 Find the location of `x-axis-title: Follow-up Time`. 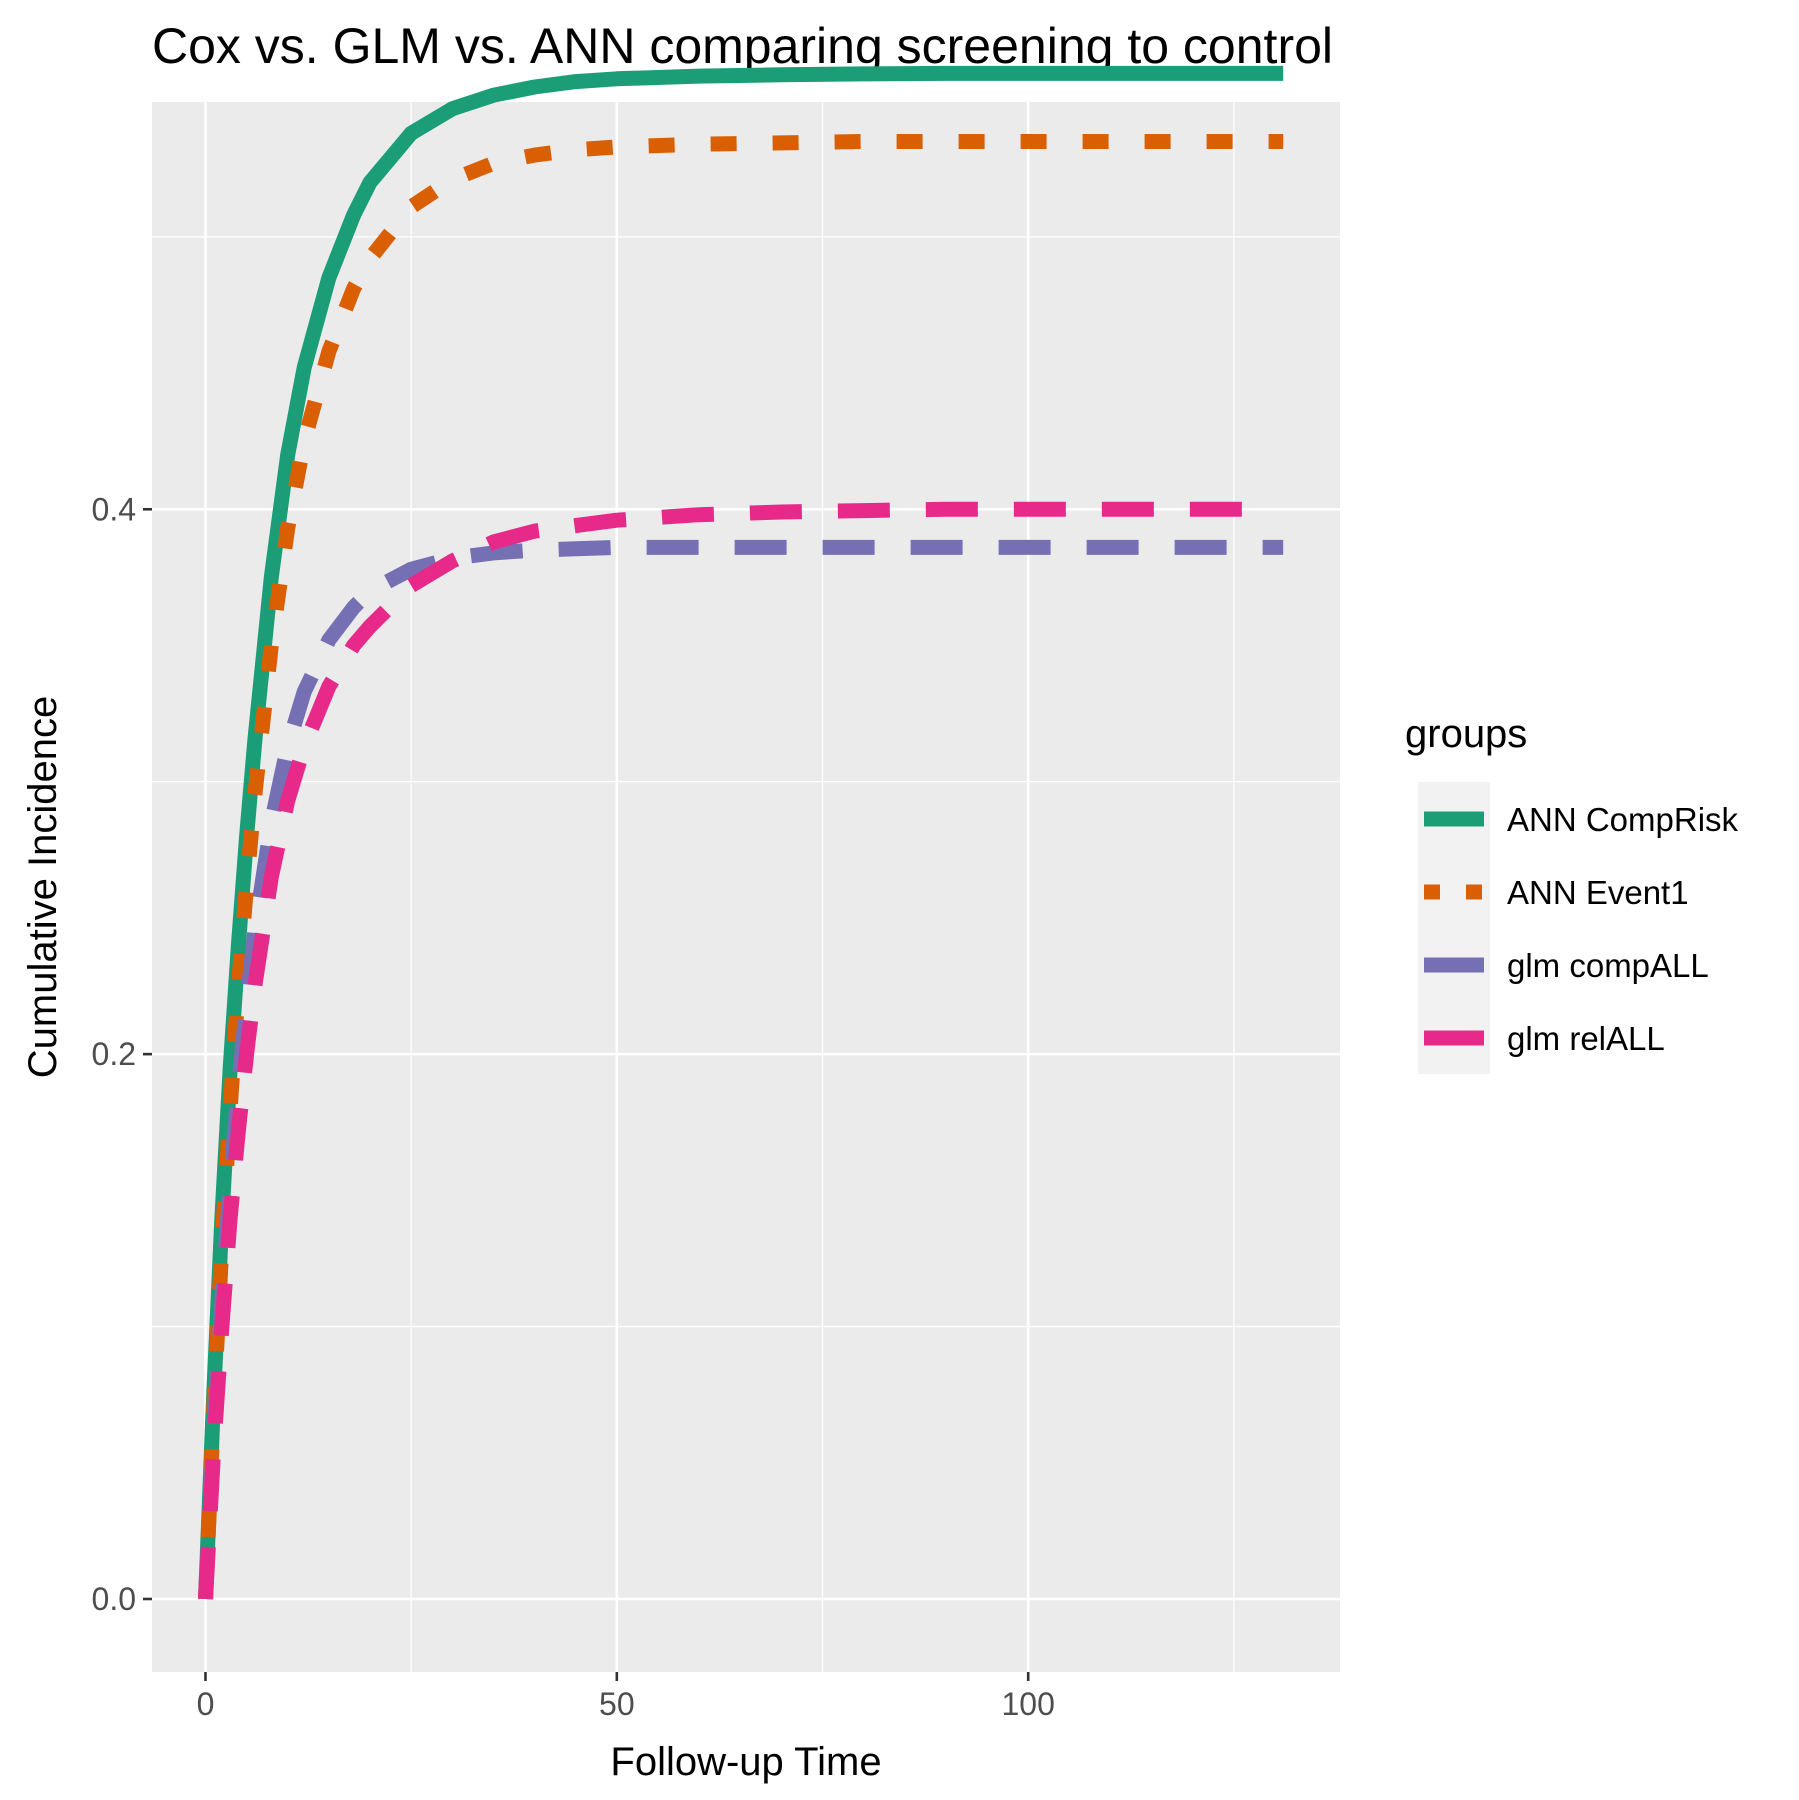

x-axis-title: Follow-up Time is located at coordinates (745, 1762).